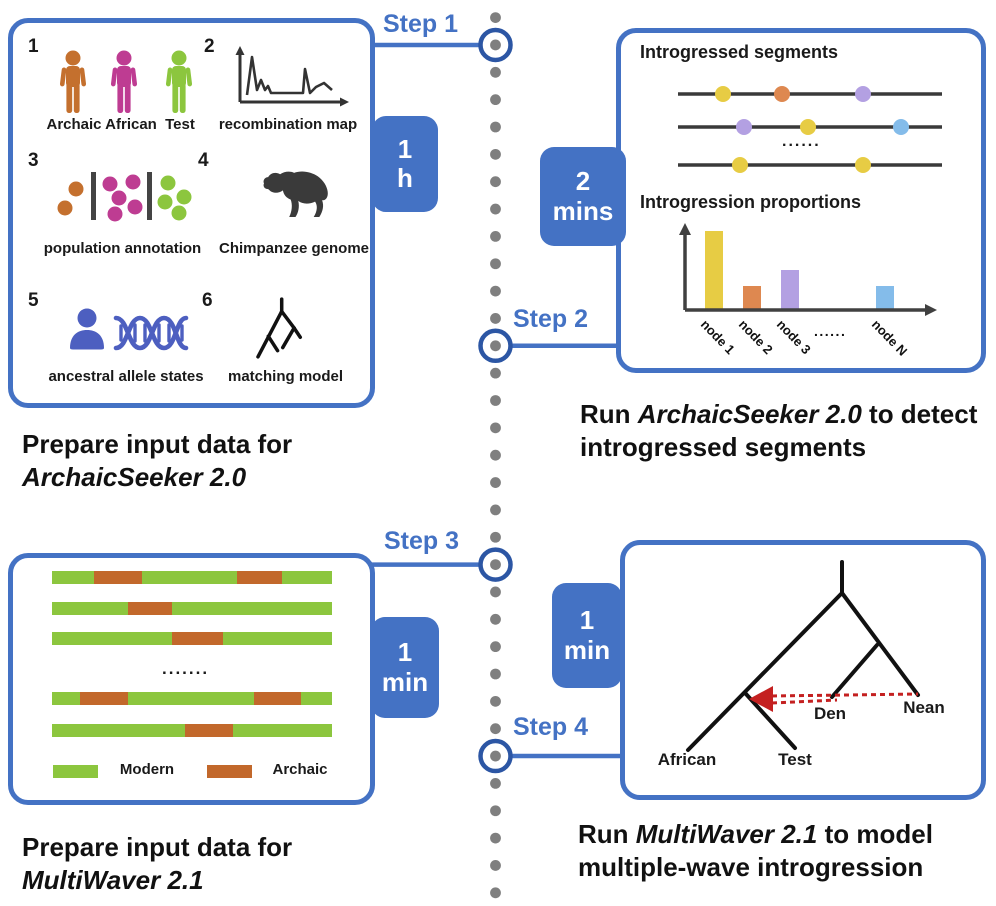  Describe the element at coordinates (830, 713) in the screenshot. I see `tree-label-den: Den` at that location.